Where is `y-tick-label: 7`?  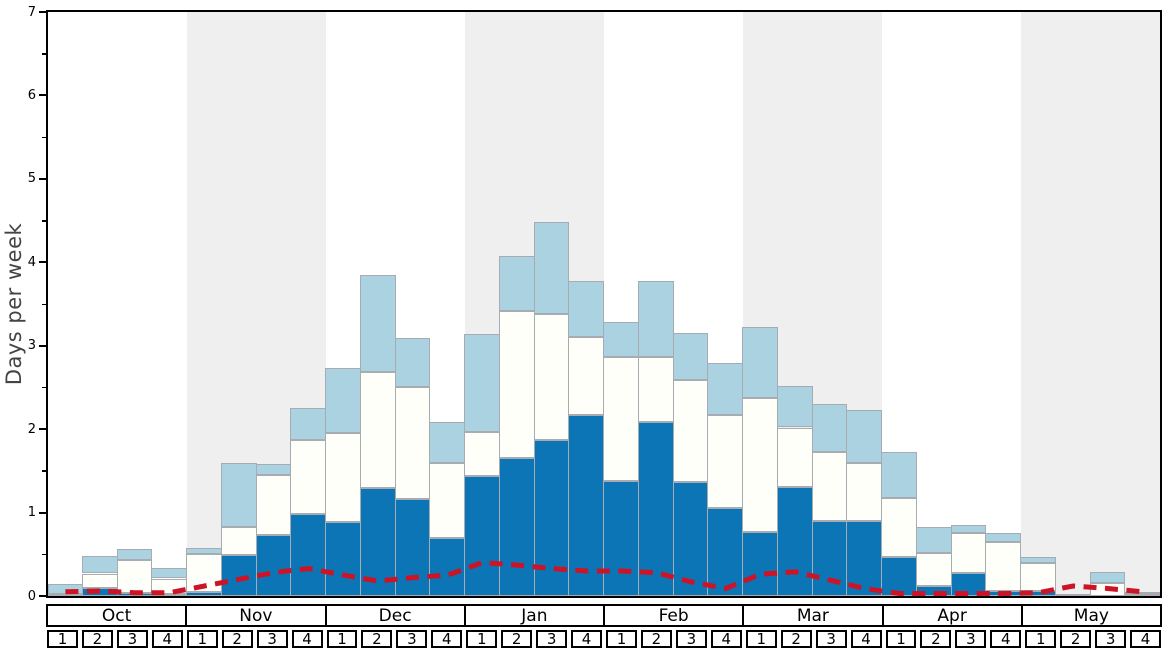
y-tick-label: 7 is located at coordinates (31, 12).